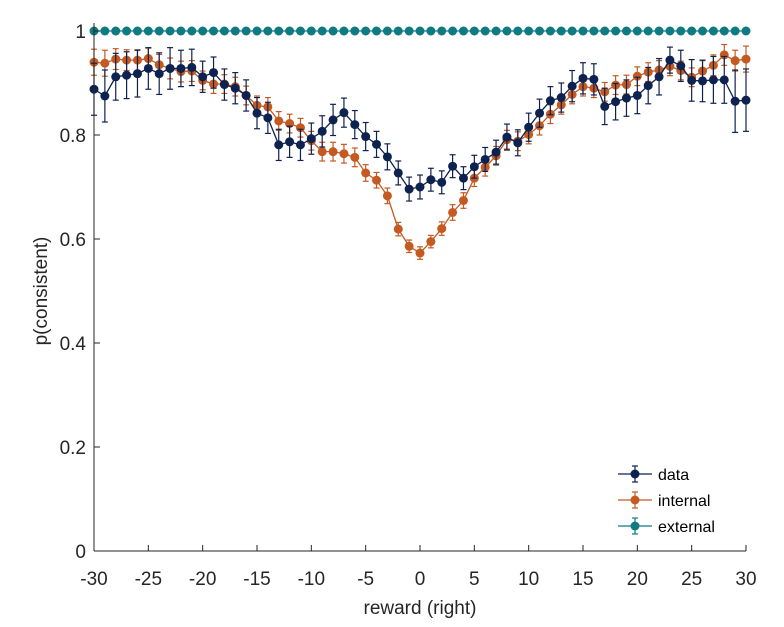  I want to click on series-external, so click(420, 31).